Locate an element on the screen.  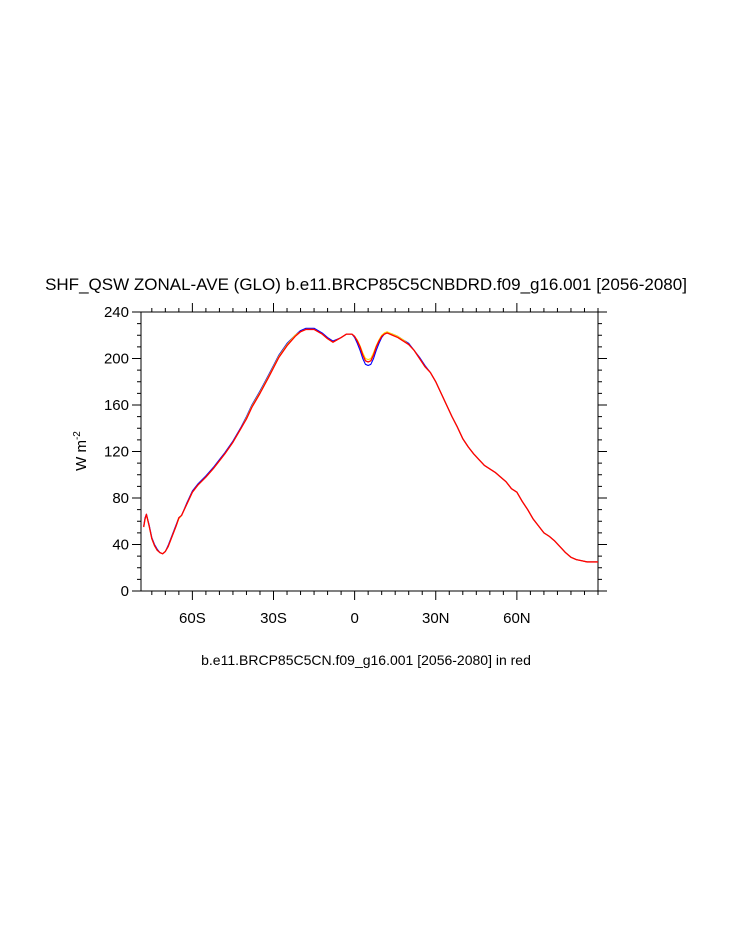
y-axis-label-superscript: -2 is located at coordinates (77, 435).